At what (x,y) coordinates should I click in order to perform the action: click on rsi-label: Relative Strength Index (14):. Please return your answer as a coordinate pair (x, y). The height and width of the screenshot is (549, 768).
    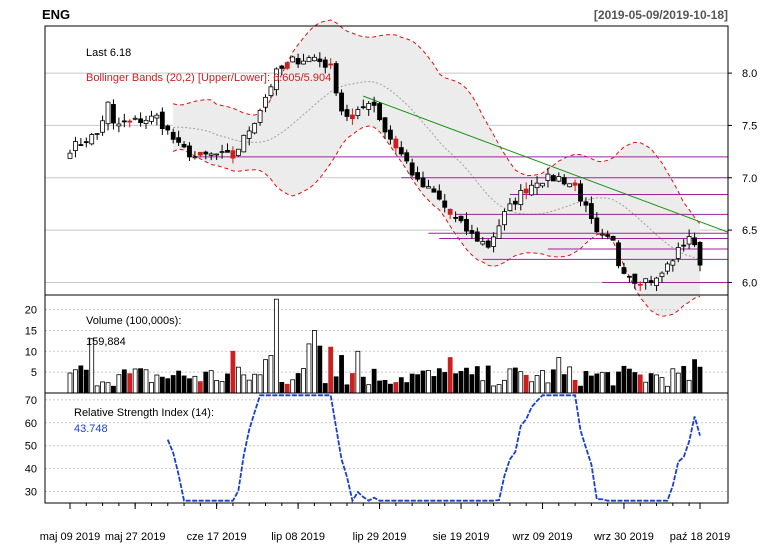
    Looking at the image, I should click on (144, 413).